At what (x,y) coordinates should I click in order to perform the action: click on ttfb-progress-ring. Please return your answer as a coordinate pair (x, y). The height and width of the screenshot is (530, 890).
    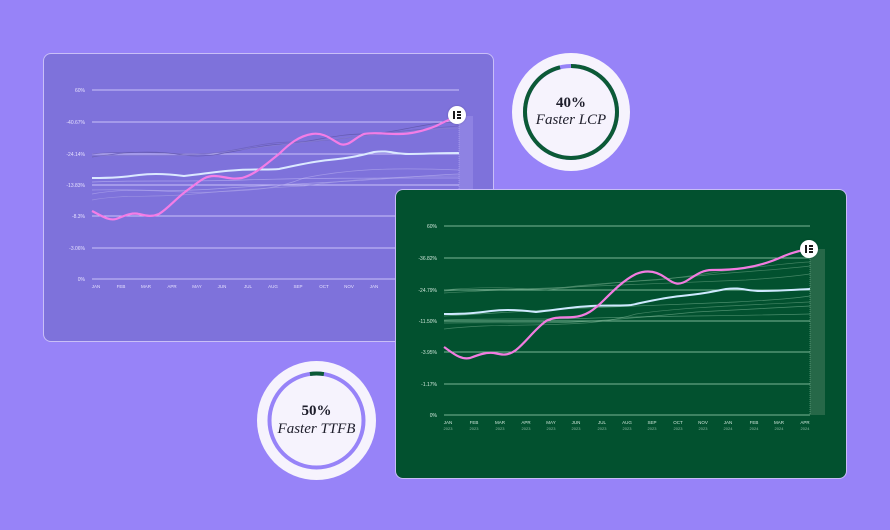
    Looking at the image, I should click on (316, 420).